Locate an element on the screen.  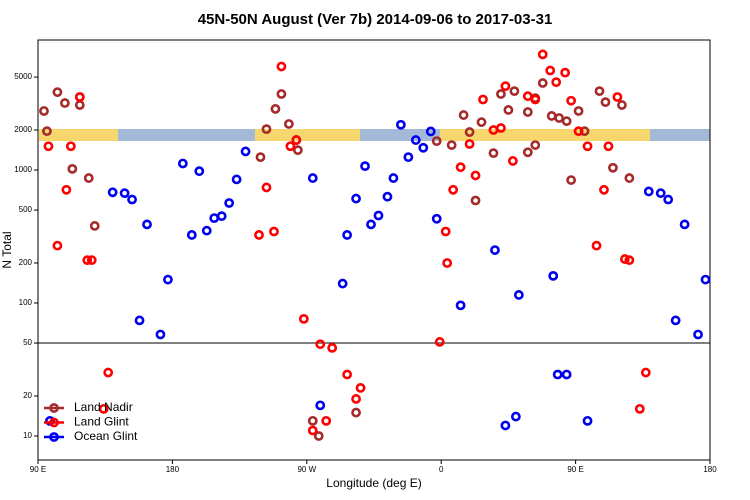
x-tick-label: 90 E is located at coordinates (575, 469).